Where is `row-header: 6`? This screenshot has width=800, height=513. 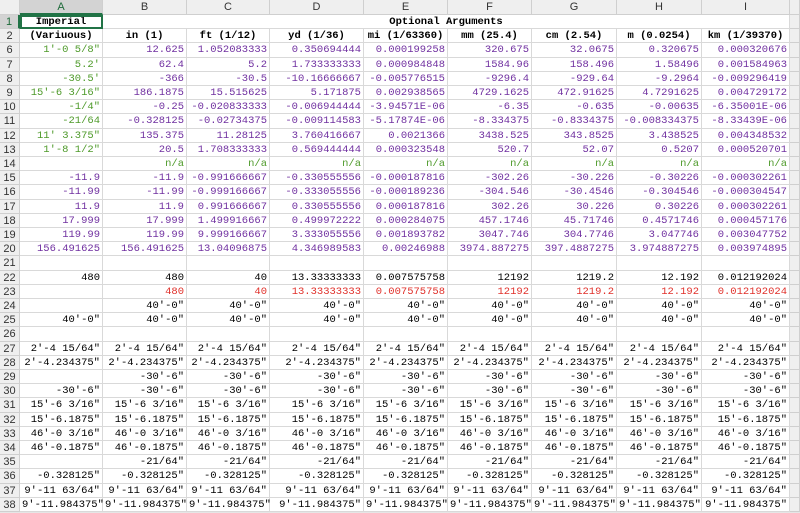
row-header: 6 is located at coordinates (10, 50).